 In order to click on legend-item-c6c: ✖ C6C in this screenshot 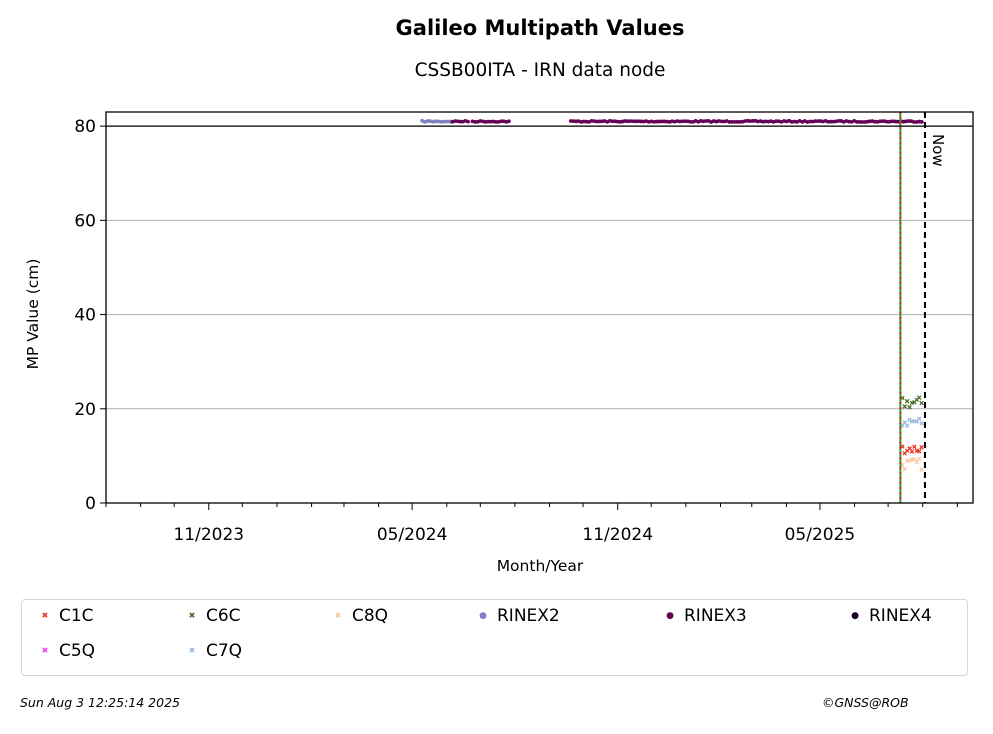, I will do `click(212, 616)`.